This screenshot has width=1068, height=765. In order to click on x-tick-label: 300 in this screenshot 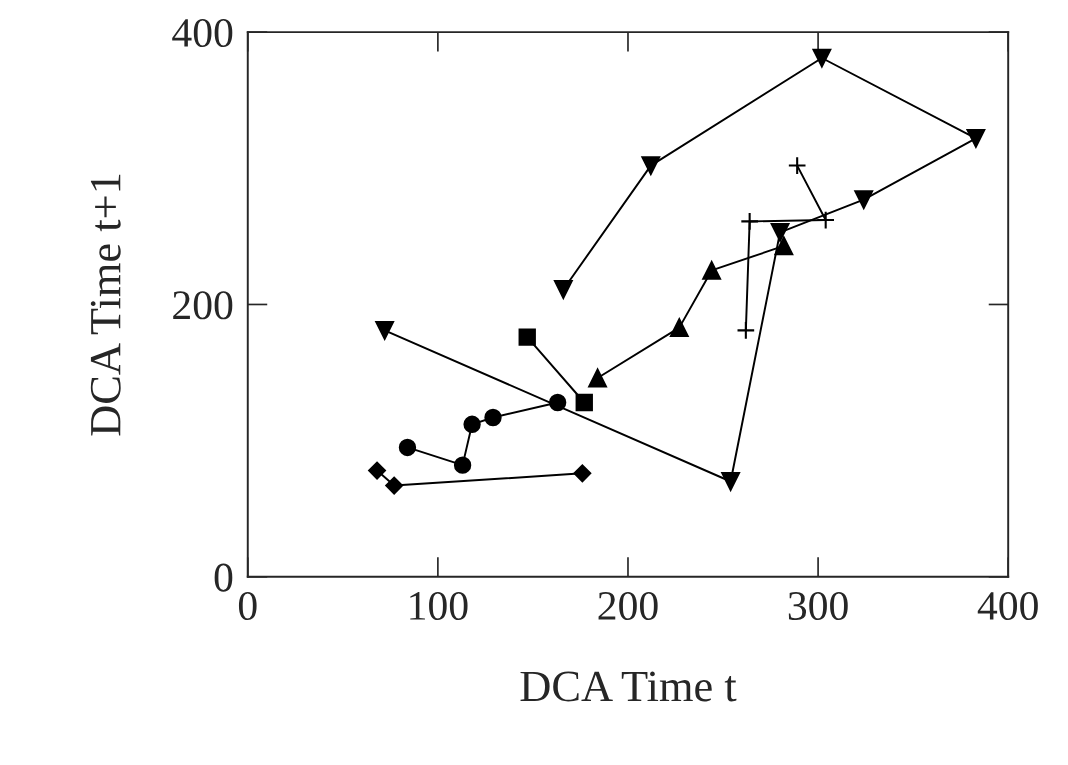, I will do `click(818, 606)`.